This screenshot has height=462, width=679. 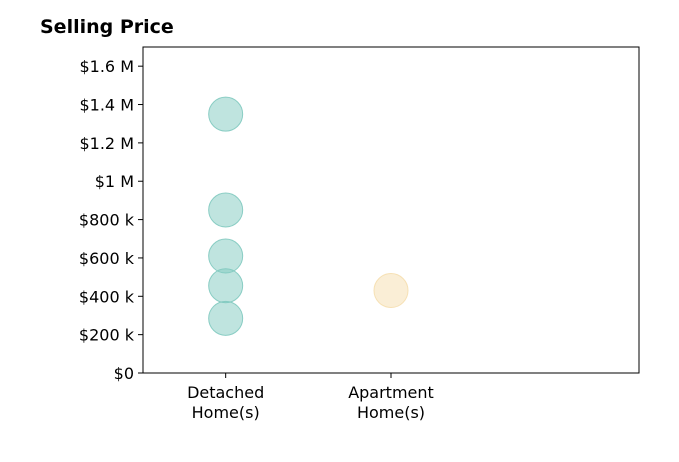 I want to click on y-tick-label: $800 k, so click(x=107, y=220).